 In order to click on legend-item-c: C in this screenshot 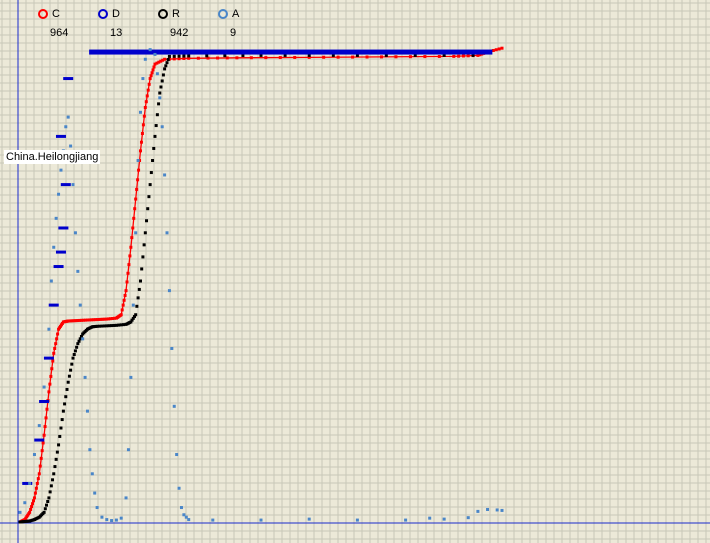, I will do `click(49, 14)`.